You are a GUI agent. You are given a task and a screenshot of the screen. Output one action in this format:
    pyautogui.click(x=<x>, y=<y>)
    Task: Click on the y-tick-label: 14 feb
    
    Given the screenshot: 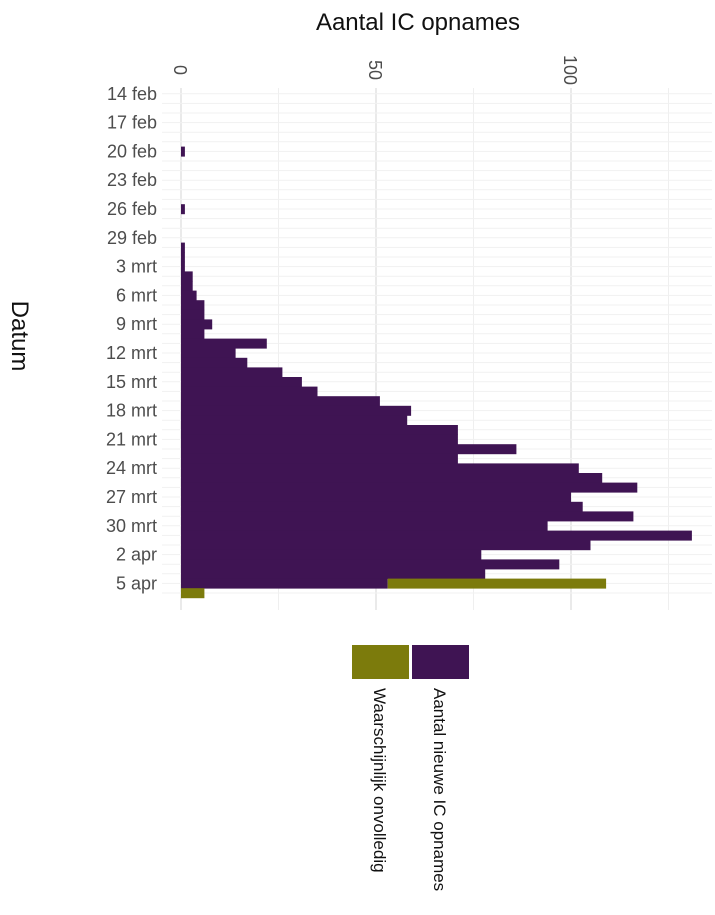 What is the action you would take?
    pyautogui.click(x=132, y=94)
    